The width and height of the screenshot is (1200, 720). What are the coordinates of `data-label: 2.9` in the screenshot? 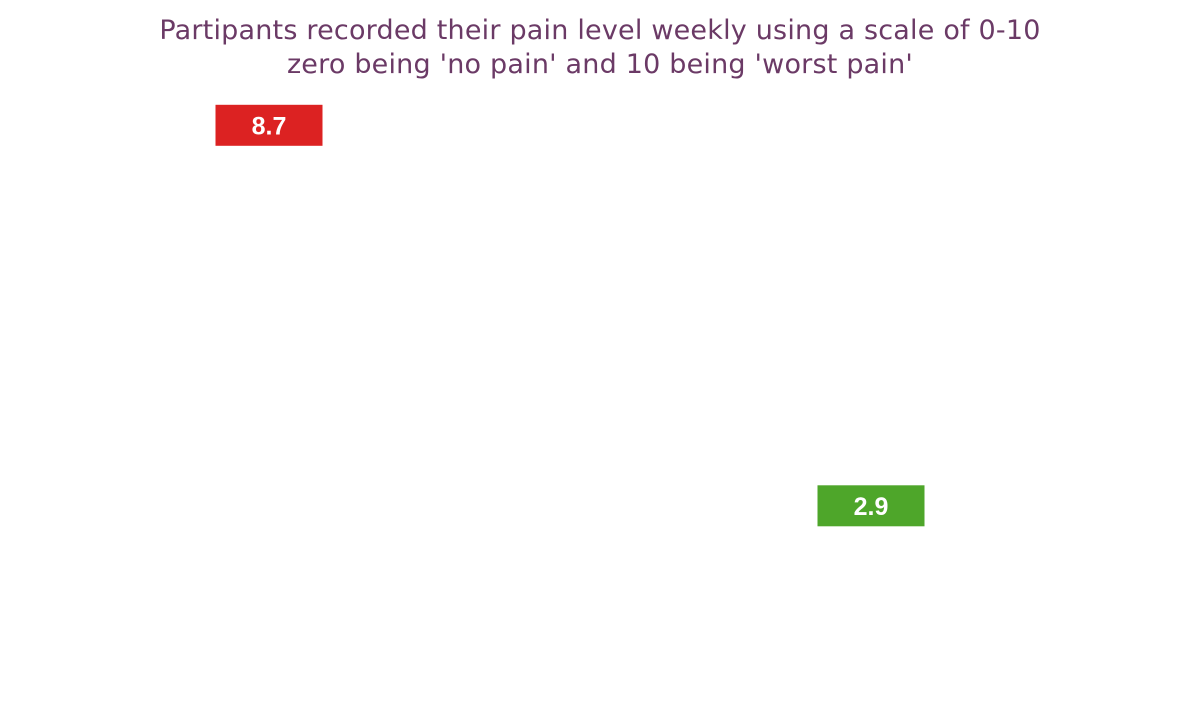 It's located at (871, 507).